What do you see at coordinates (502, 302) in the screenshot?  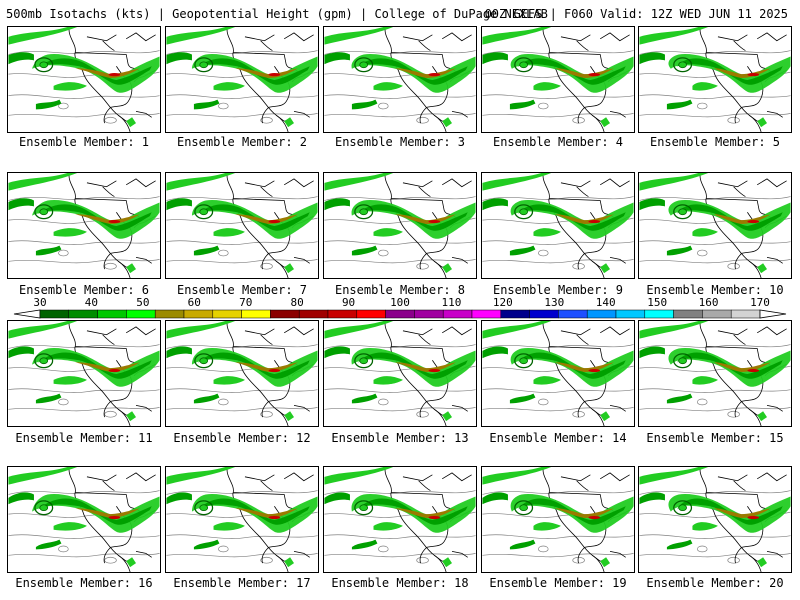 I see `colorbar-tick-label: 120` at bounding box center [502, 302].